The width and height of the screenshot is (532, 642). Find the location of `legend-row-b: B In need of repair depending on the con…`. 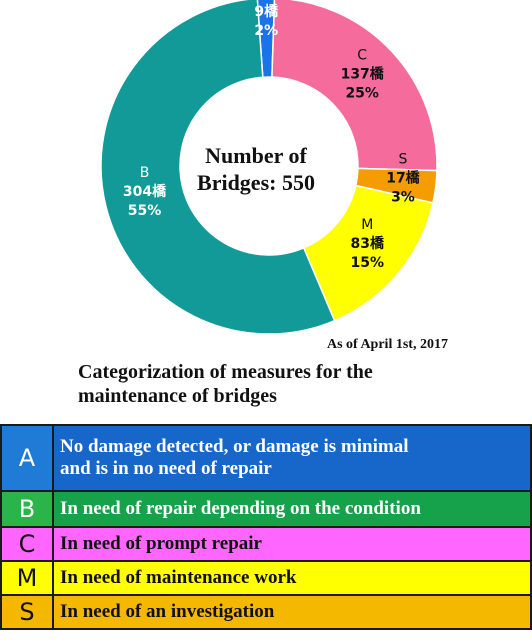

legend-row-b: B In need of repair depending on the con… is located at coordinates (266, 509).